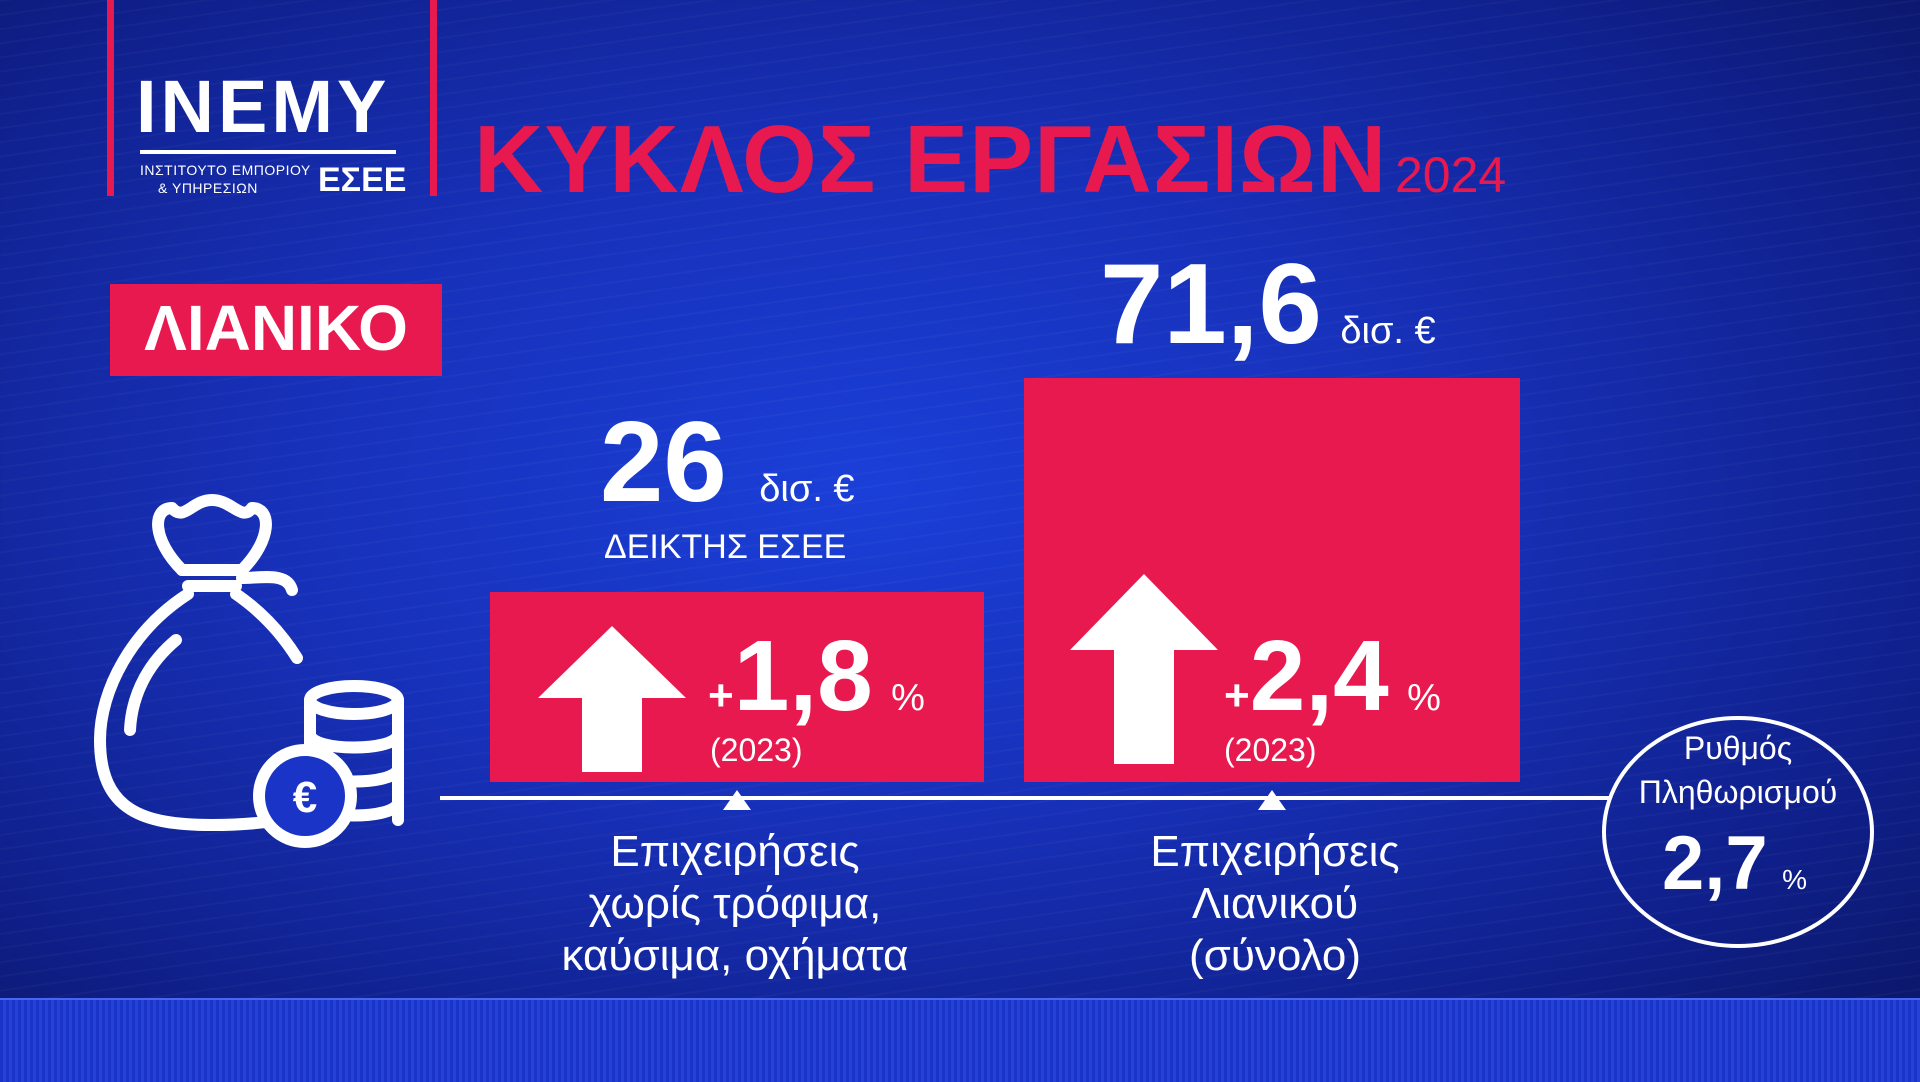  Describe the element at coordinates (960, 1040) in the screenshot. I see `bottom-band` at that location.